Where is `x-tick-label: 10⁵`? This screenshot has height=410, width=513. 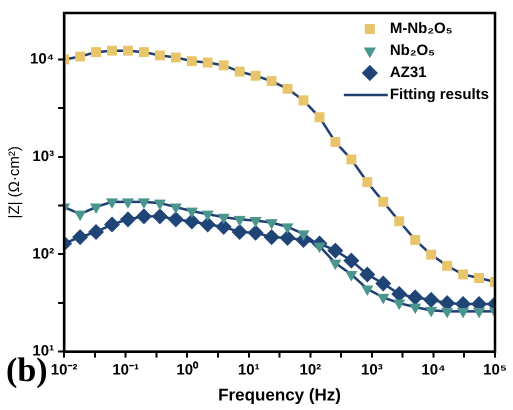 x-tick-label: 10⁵ is located at coordinates (495, 370).